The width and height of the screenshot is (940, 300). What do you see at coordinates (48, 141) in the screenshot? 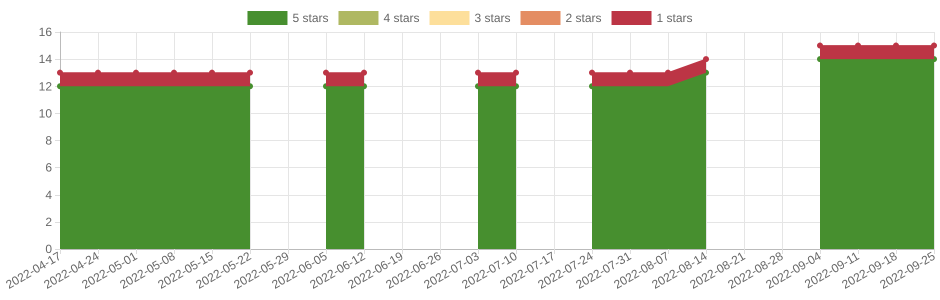
I see `y-tick-label: 8` at bounding box center [48, 141].